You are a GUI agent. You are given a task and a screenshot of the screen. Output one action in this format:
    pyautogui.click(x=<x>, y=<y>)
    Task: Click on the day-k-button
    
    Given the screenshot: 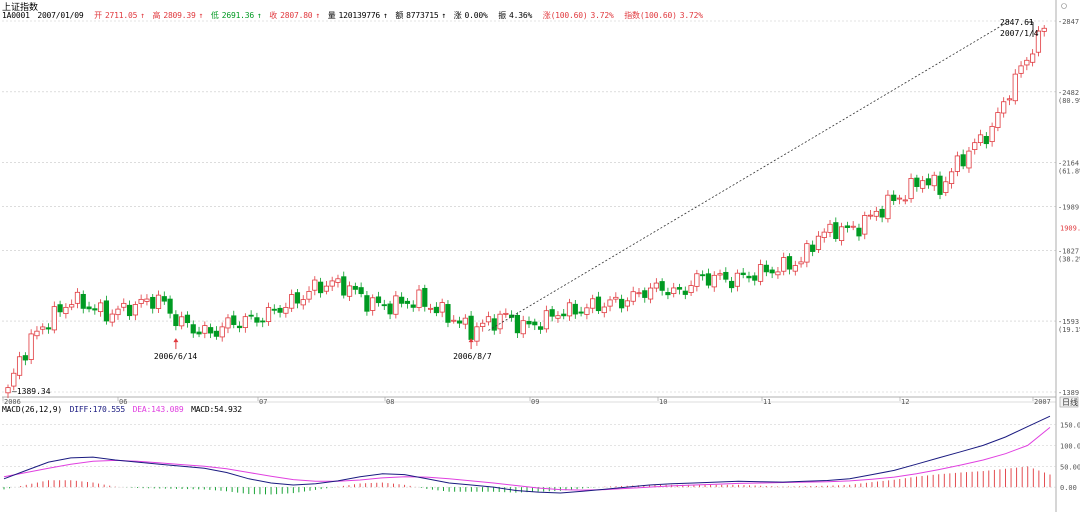 What is the action you would take?
    pyautogui.click(x=1069, y=402)
    